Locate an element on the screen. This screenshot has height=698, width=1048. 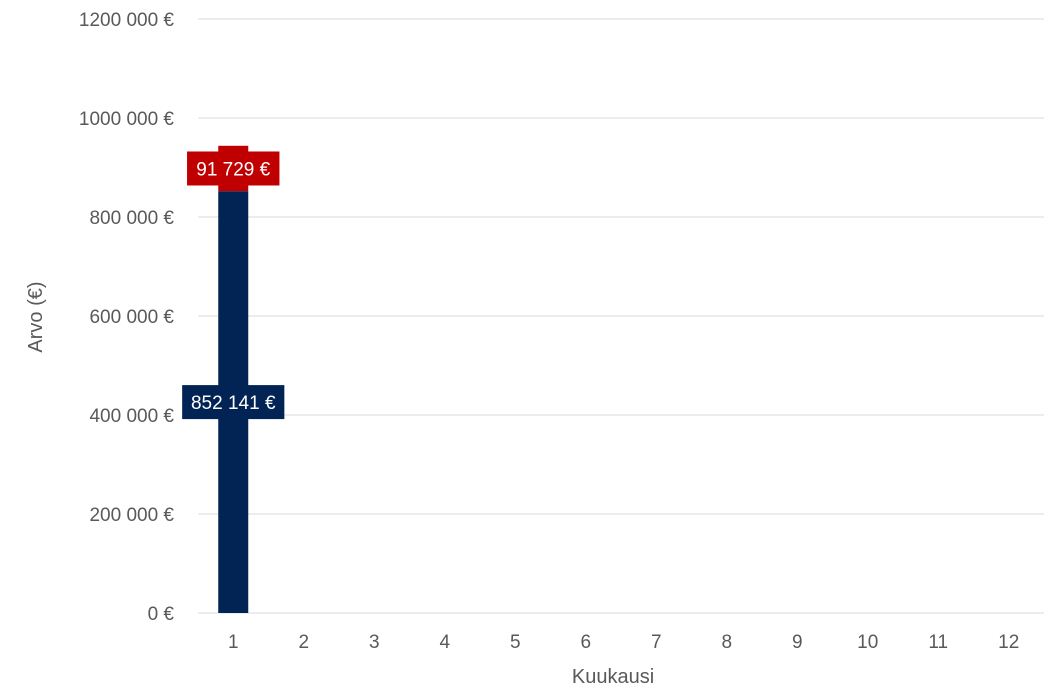
x-tick-label: 1 is located at coordinates (233, 642).